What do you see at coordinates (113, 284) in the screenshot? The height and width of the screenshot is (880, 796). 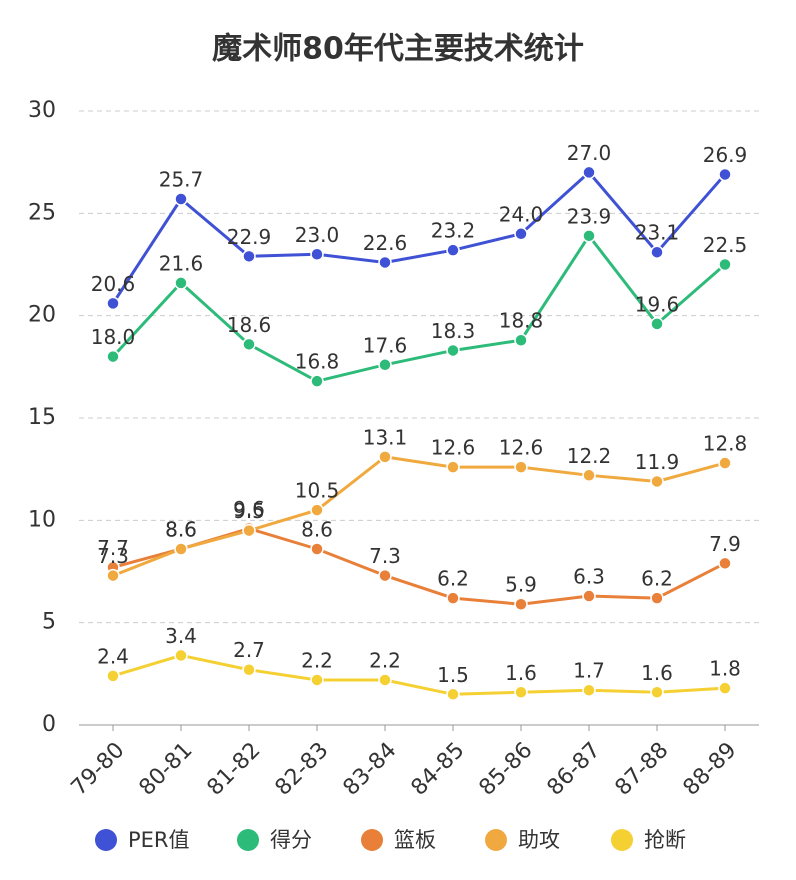 I see `data-label: 20.6` at bounding box center [113, 284].